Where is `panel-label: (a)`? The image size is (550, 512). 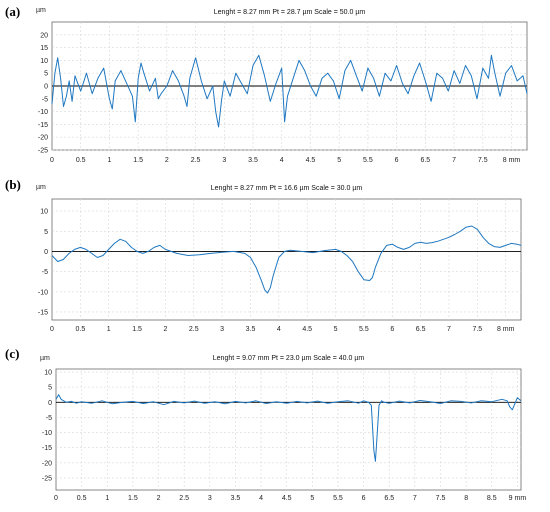
panel-label: (a) is located at coordinates (12, 11).